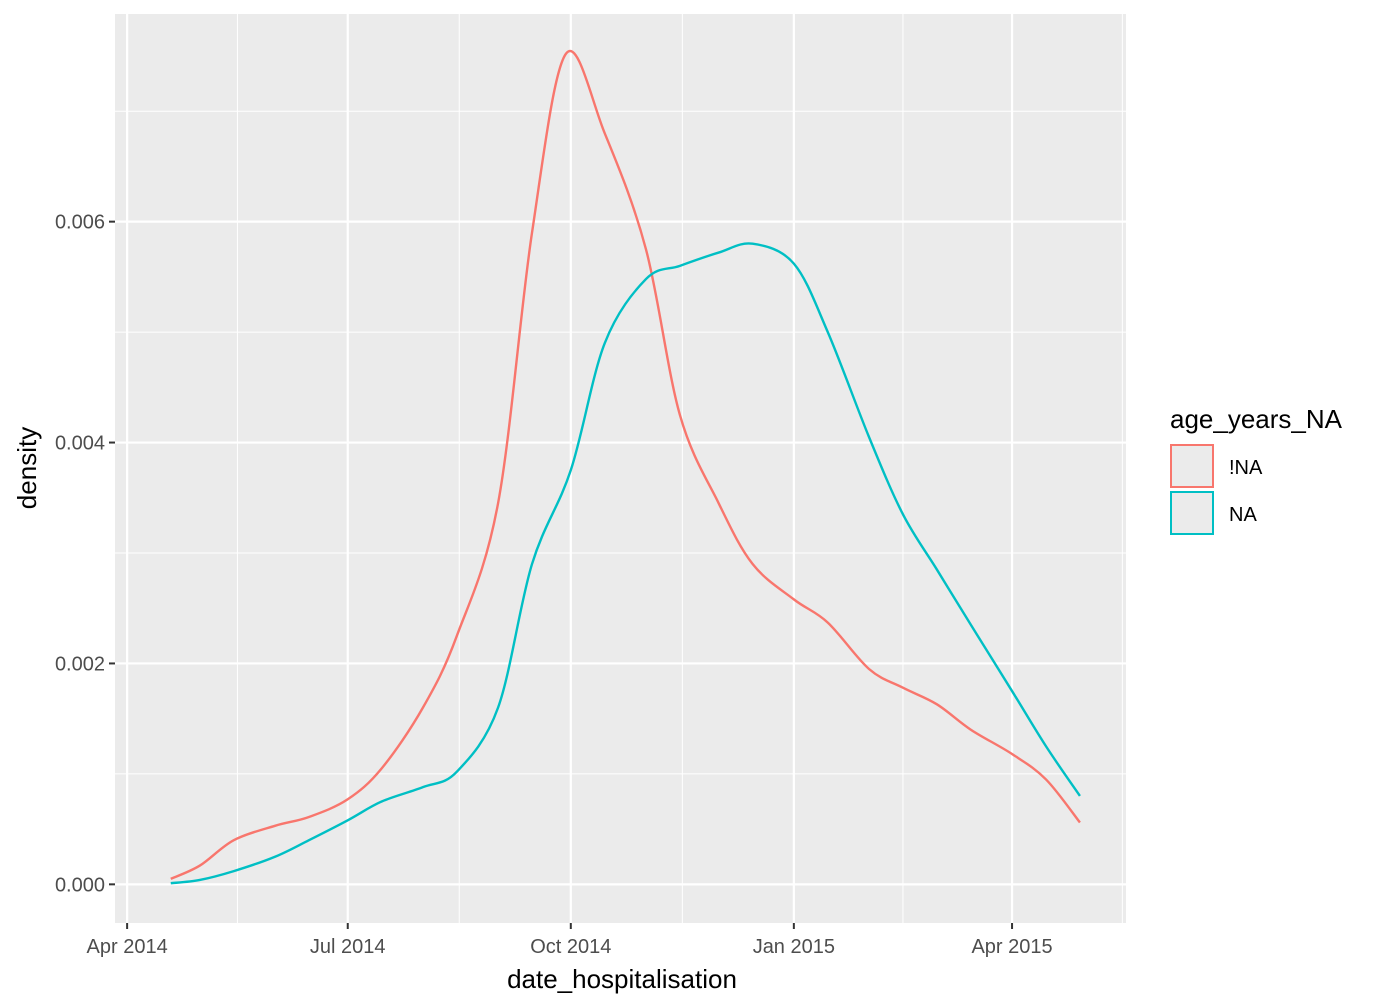  Describe the element at coordinates (622, 979) in the screenshot. I see `x-axis-title: date_hospitalisation` at that location.